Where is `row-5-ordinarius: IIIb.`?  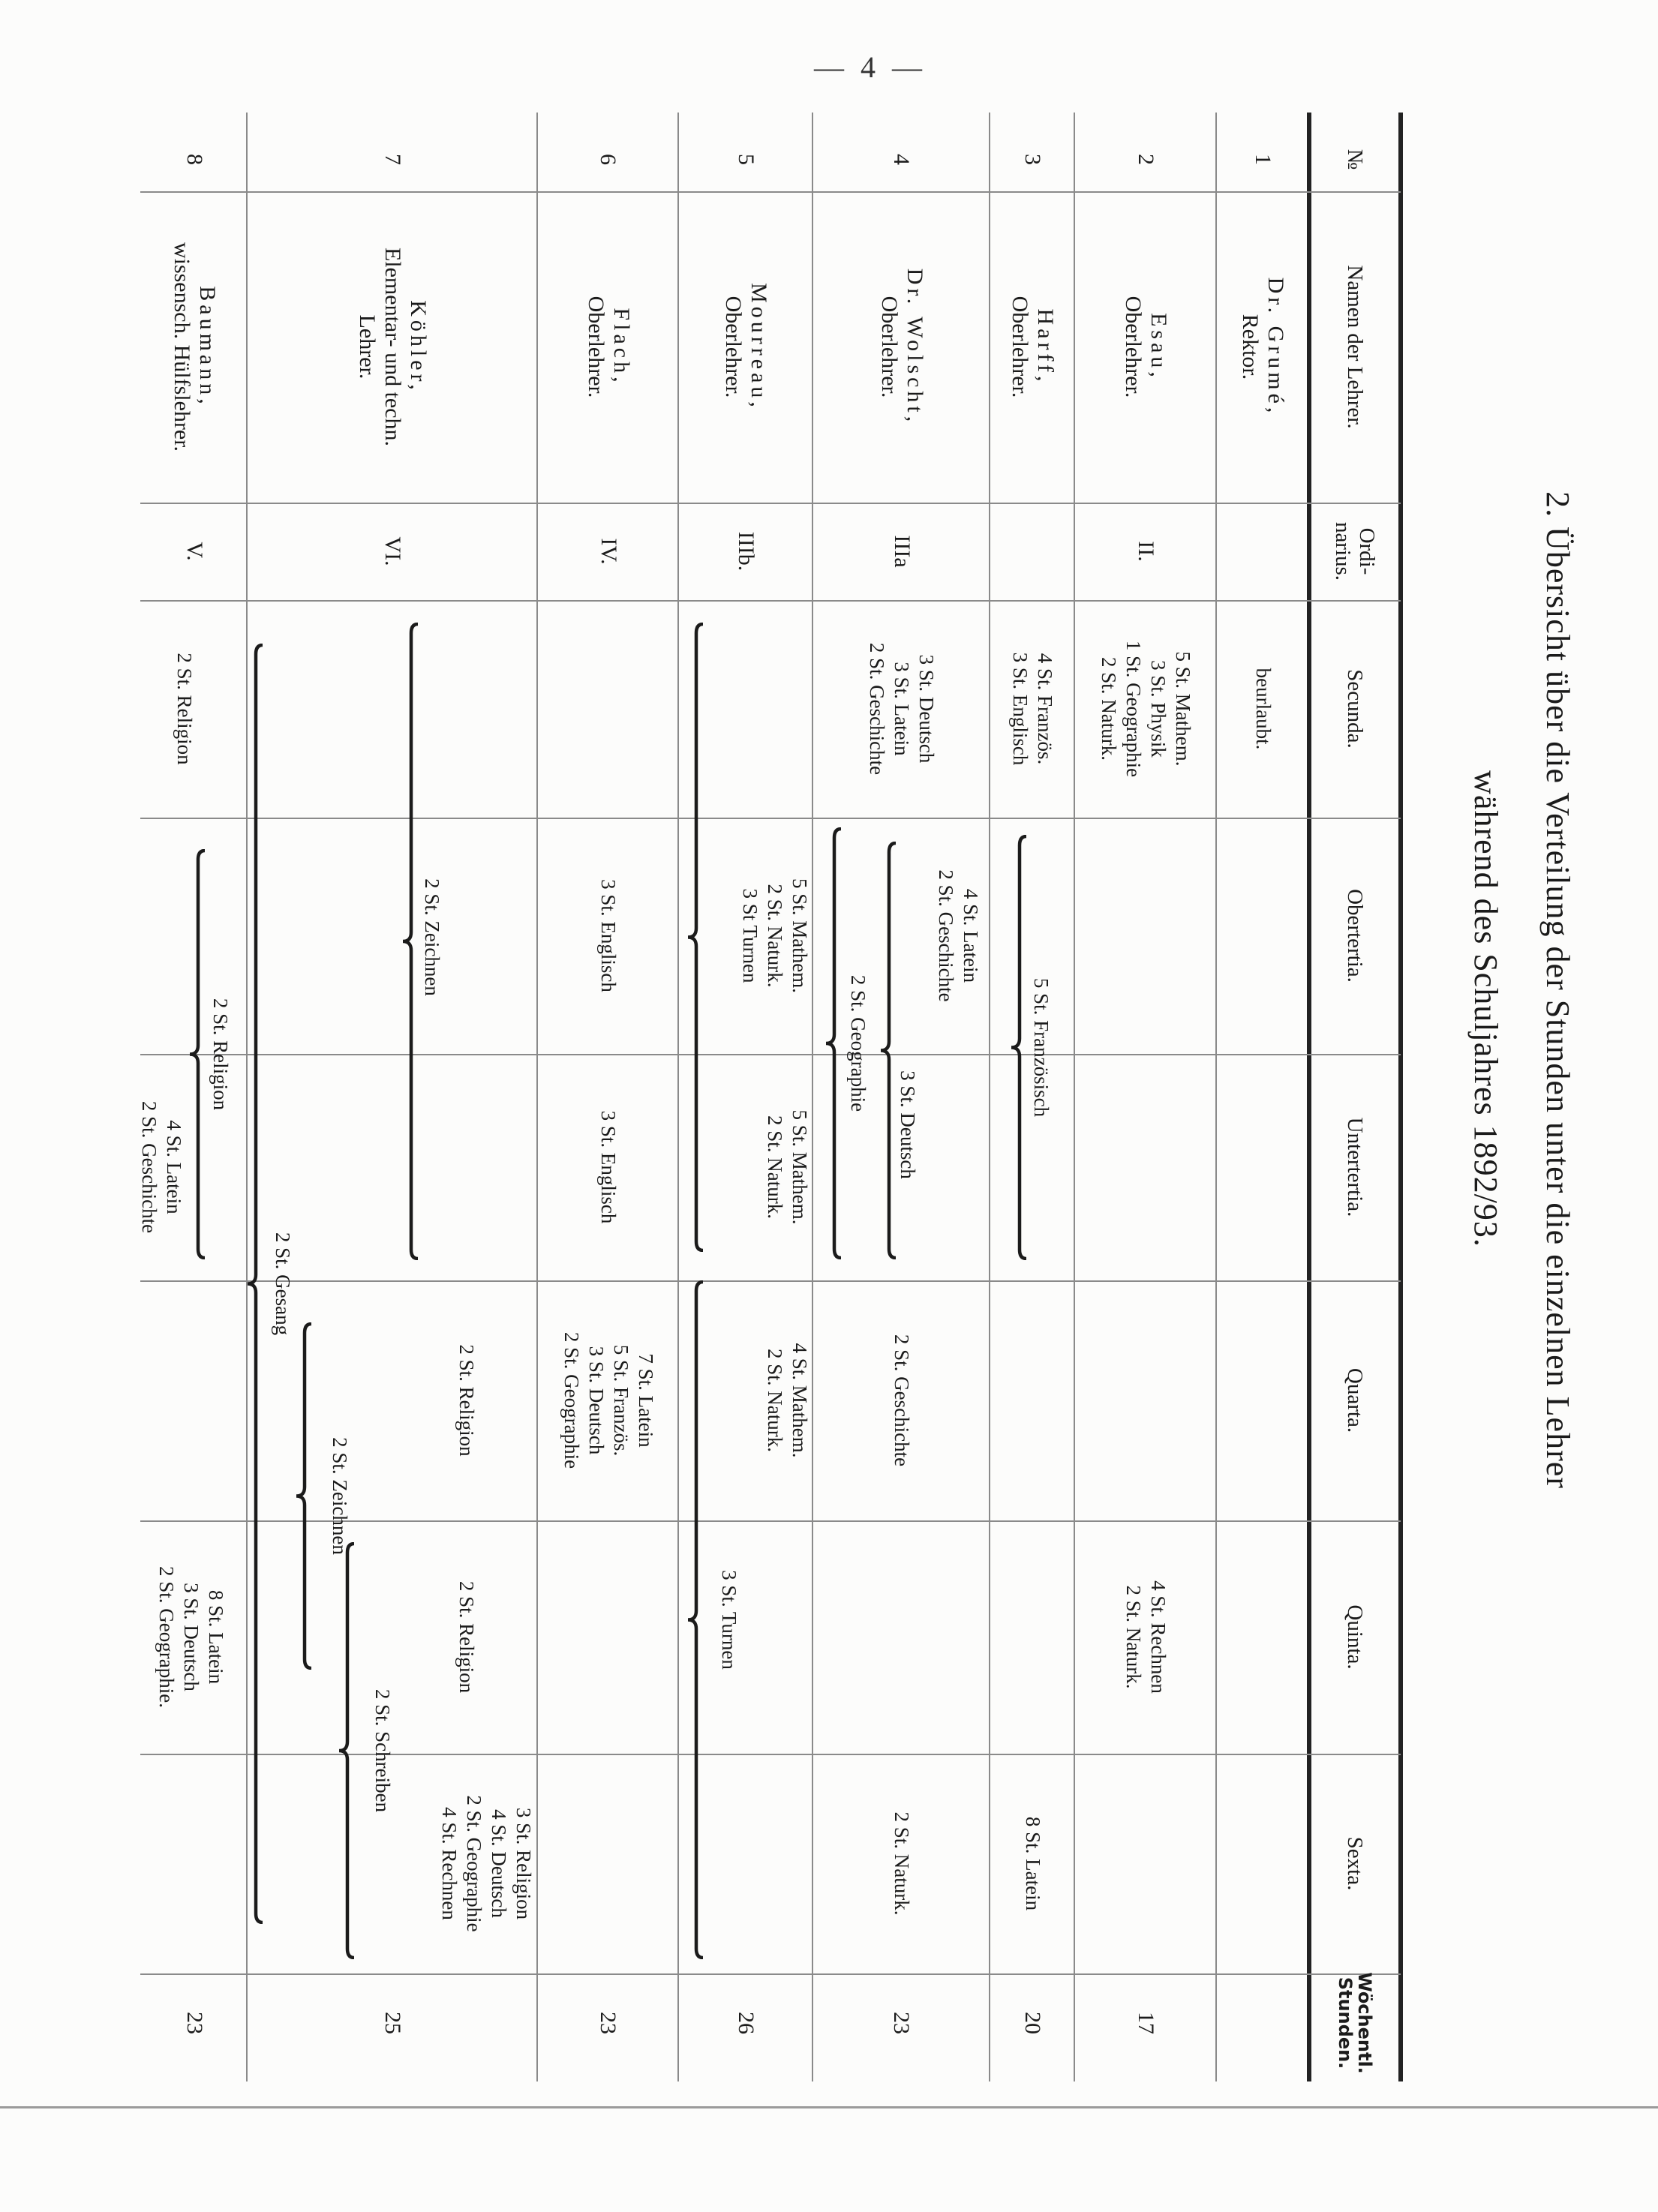
row-5-ordinarius: IIIb. is located at coordinates (746, 551).